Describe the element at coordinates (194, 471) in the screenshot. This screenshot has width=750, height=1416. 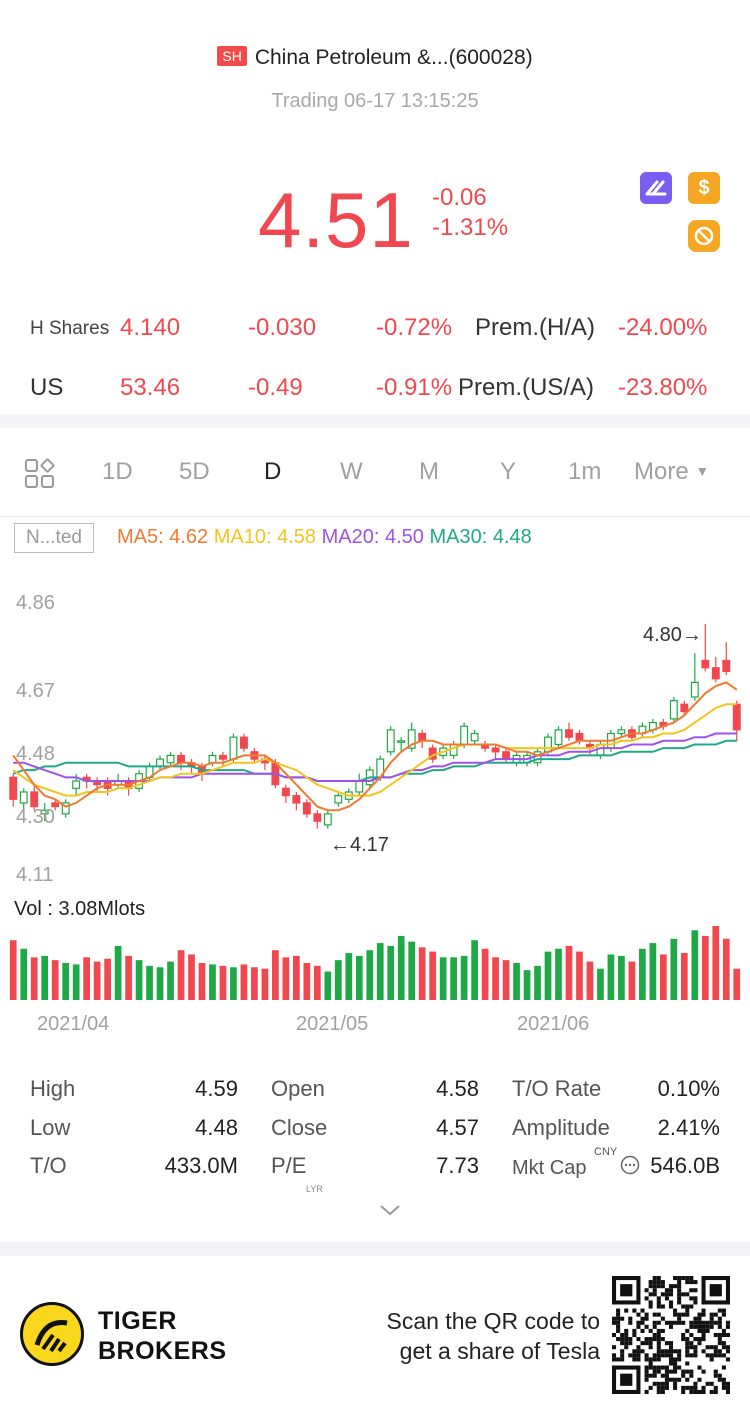
I see `tab-5d: 5D` at that location.